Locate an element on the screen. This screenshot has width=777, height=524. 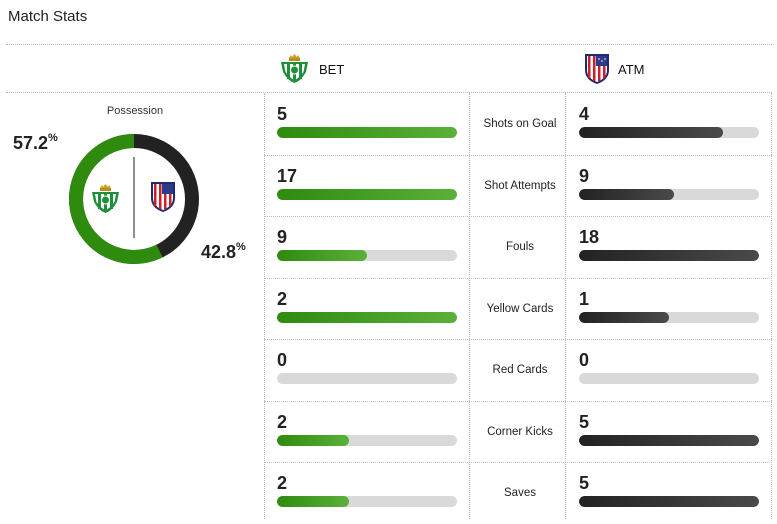
away-possession-value: 42.8% is located at coordinates (223, 251).